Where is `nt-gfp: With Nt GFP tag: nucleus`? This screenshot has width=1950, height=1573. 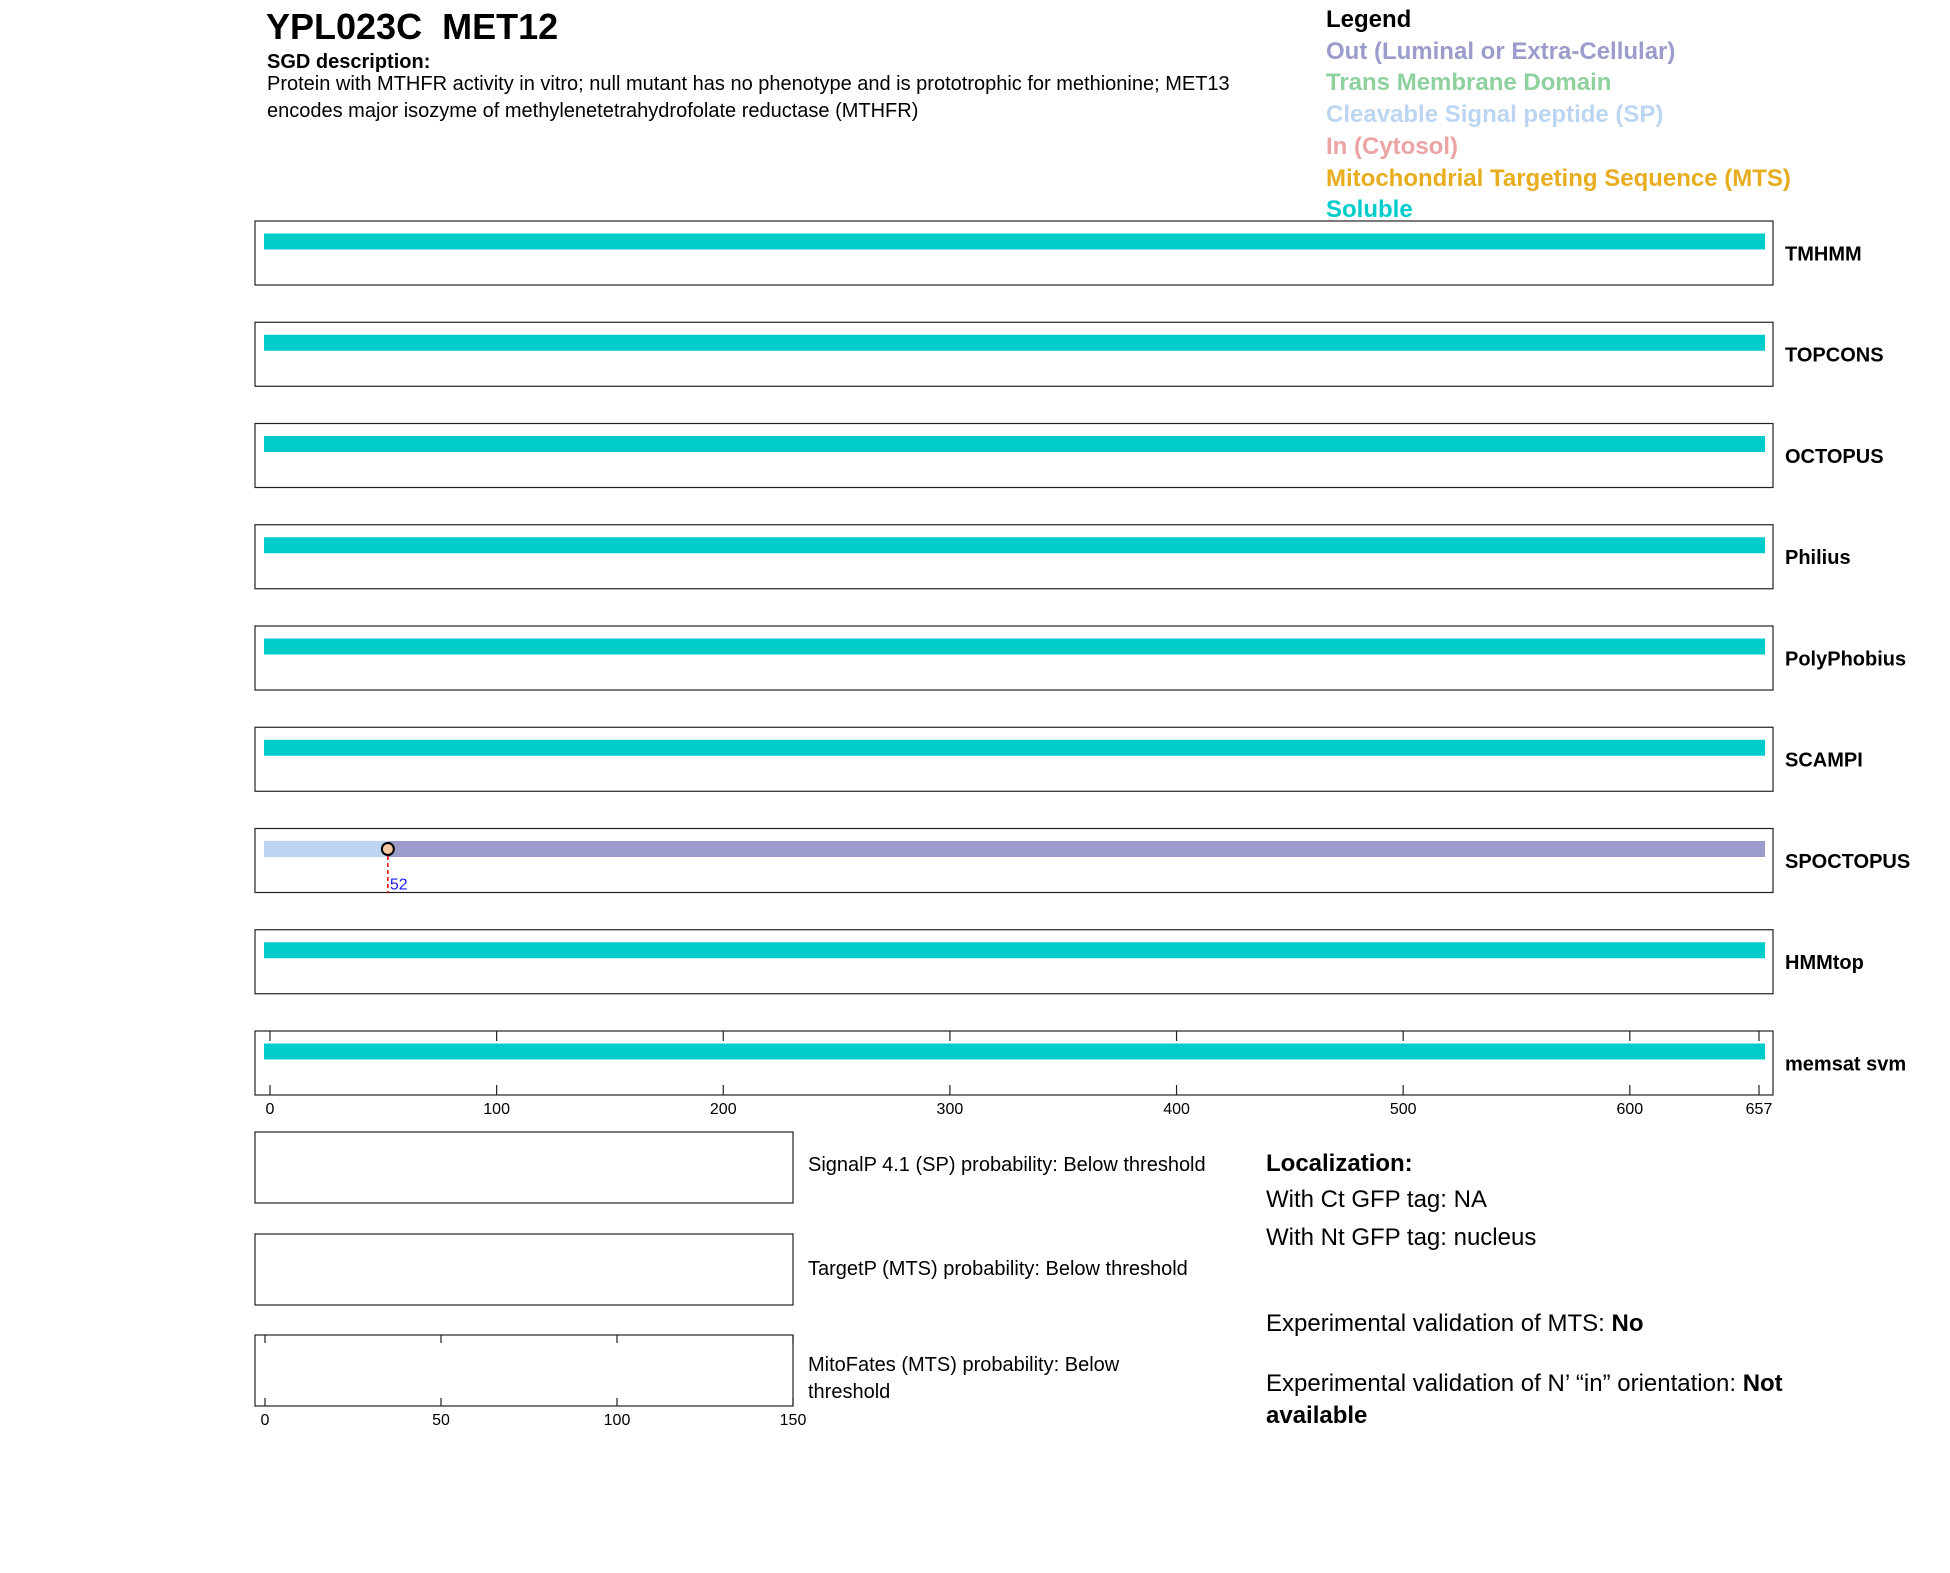
nt-gfp: With Nt GFP tag: nucleus is located at coordinates (1401, 1237).